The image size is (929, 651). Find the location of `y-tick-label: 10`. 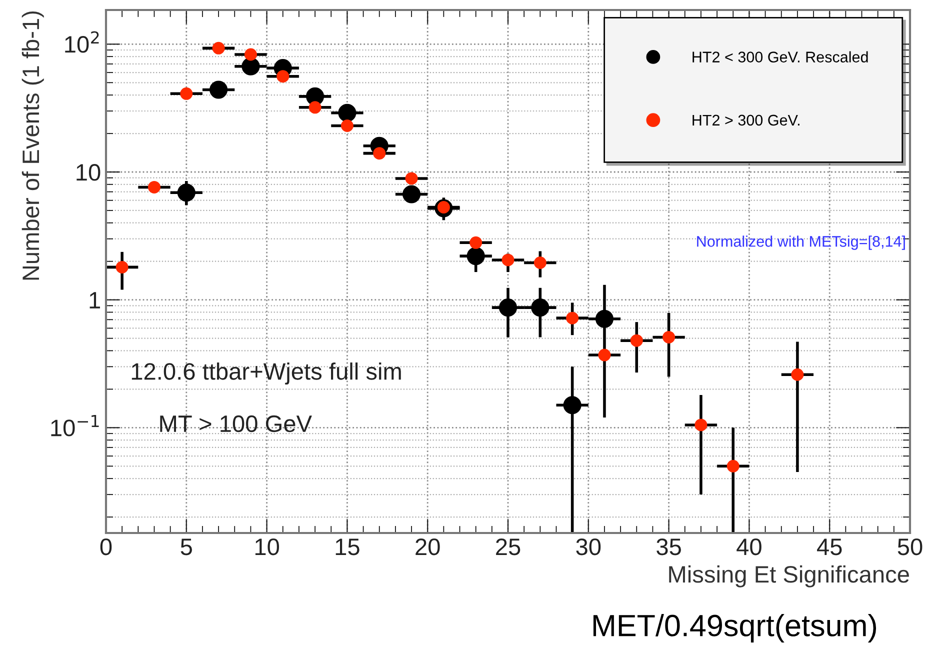

y-tick-label: 10 is located at coordinates (88, 172).